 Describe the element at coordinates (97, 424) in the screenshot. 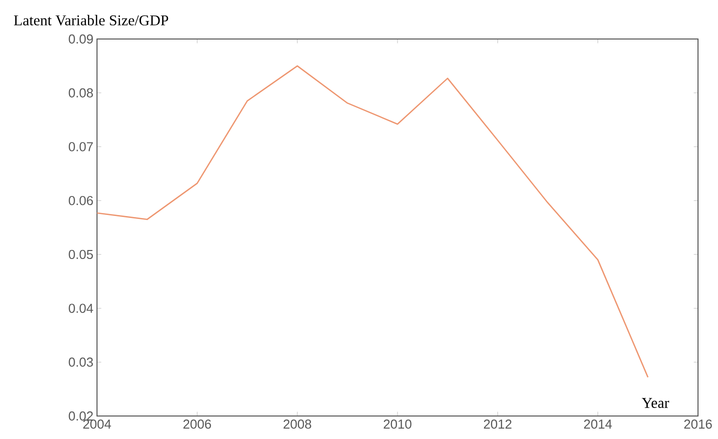

I see `x-tick-label: 2004` at that location.